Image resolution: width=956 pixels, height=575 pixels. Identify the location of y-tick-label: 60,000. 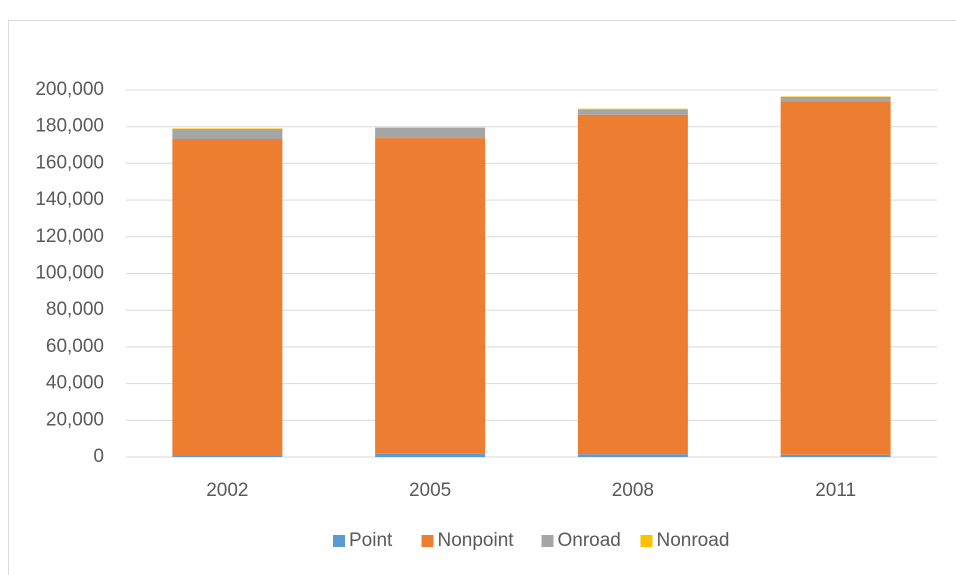
(75, 346).